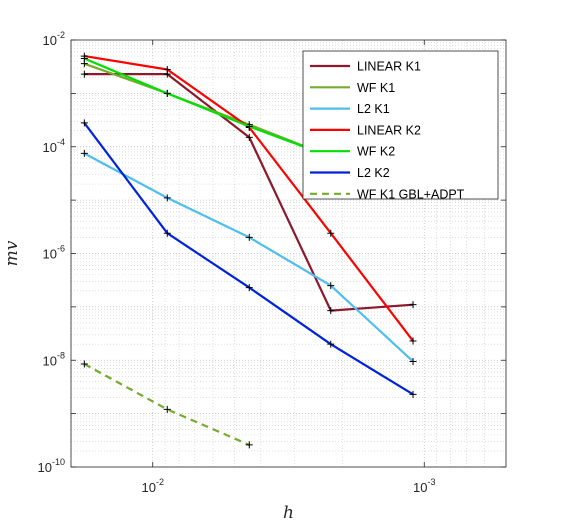 This screenshot has height=525, width=565. Describe the element at coordinates (152, 486) in the screenshot. I see `x-tick-label: 10⁻²` at that location.